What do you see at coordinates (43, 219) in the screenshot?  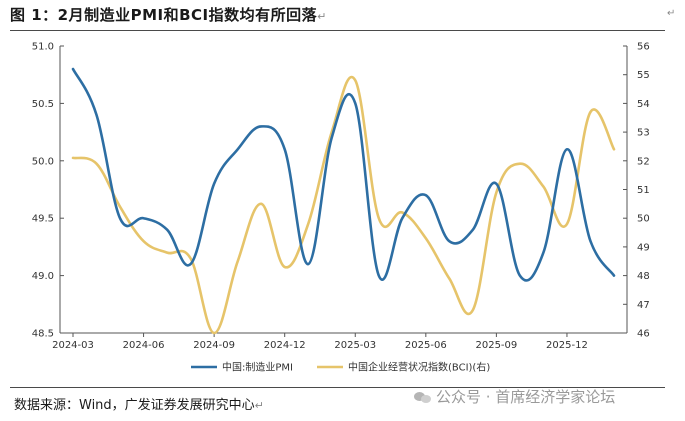 I see `y-left-tick-label: 49.5` at bounding box center [43, 219].